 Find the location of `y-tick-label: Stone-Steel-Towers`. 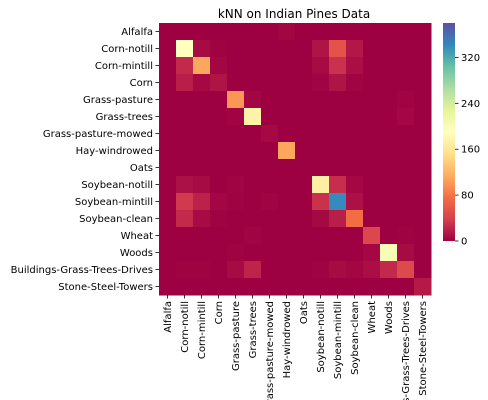

y-tick-label: Stone-Steel-Towers is located at coordinates (105, 287).